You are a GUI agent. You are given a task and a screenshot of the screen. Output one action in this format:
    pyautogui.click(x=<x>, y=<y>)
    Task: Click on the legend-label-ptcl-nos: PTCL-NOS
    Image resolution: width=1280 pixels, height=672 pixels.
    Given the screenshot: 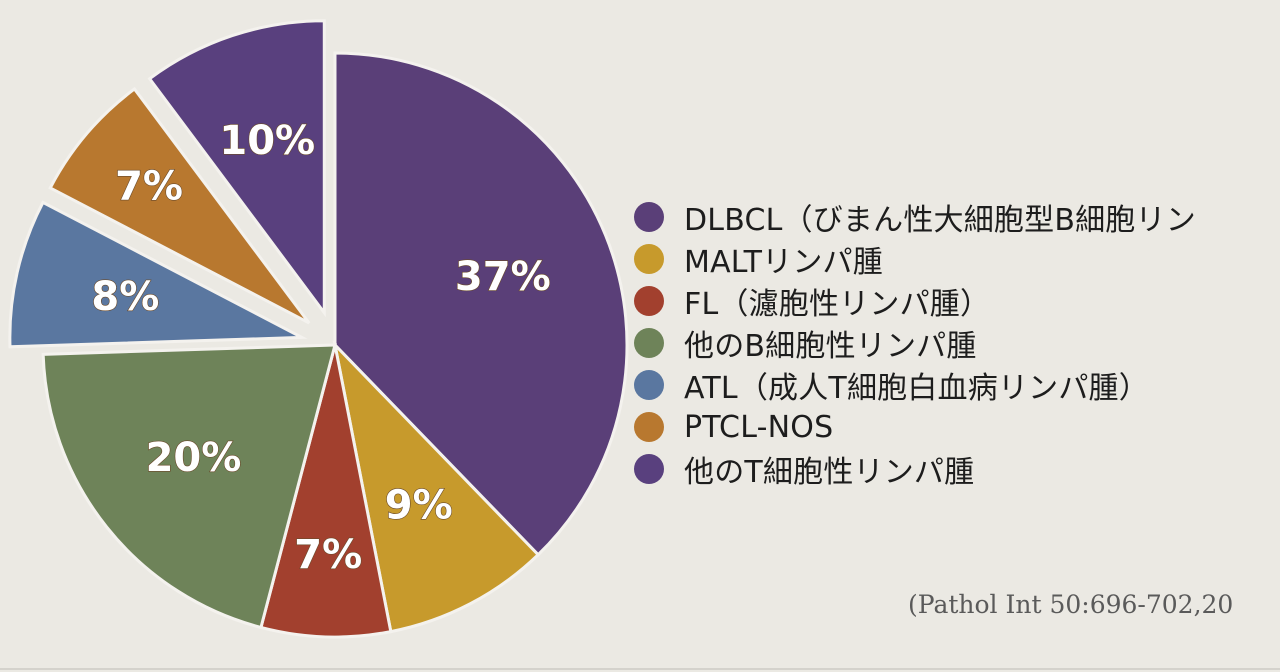 What is the action you would take?
    pyautogui.click(x=759, y=427)
    